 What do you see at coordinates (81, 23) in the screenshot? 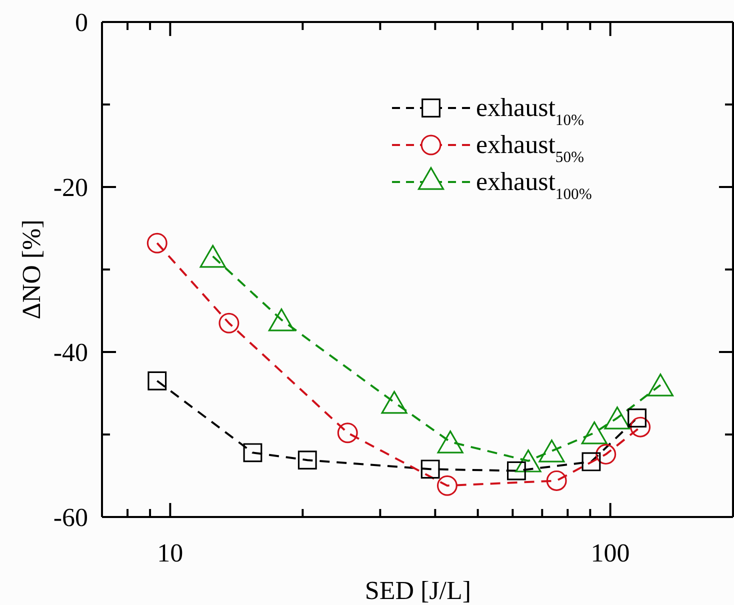
I see `y-tick-label: 0` at bounding box center [81, 23].